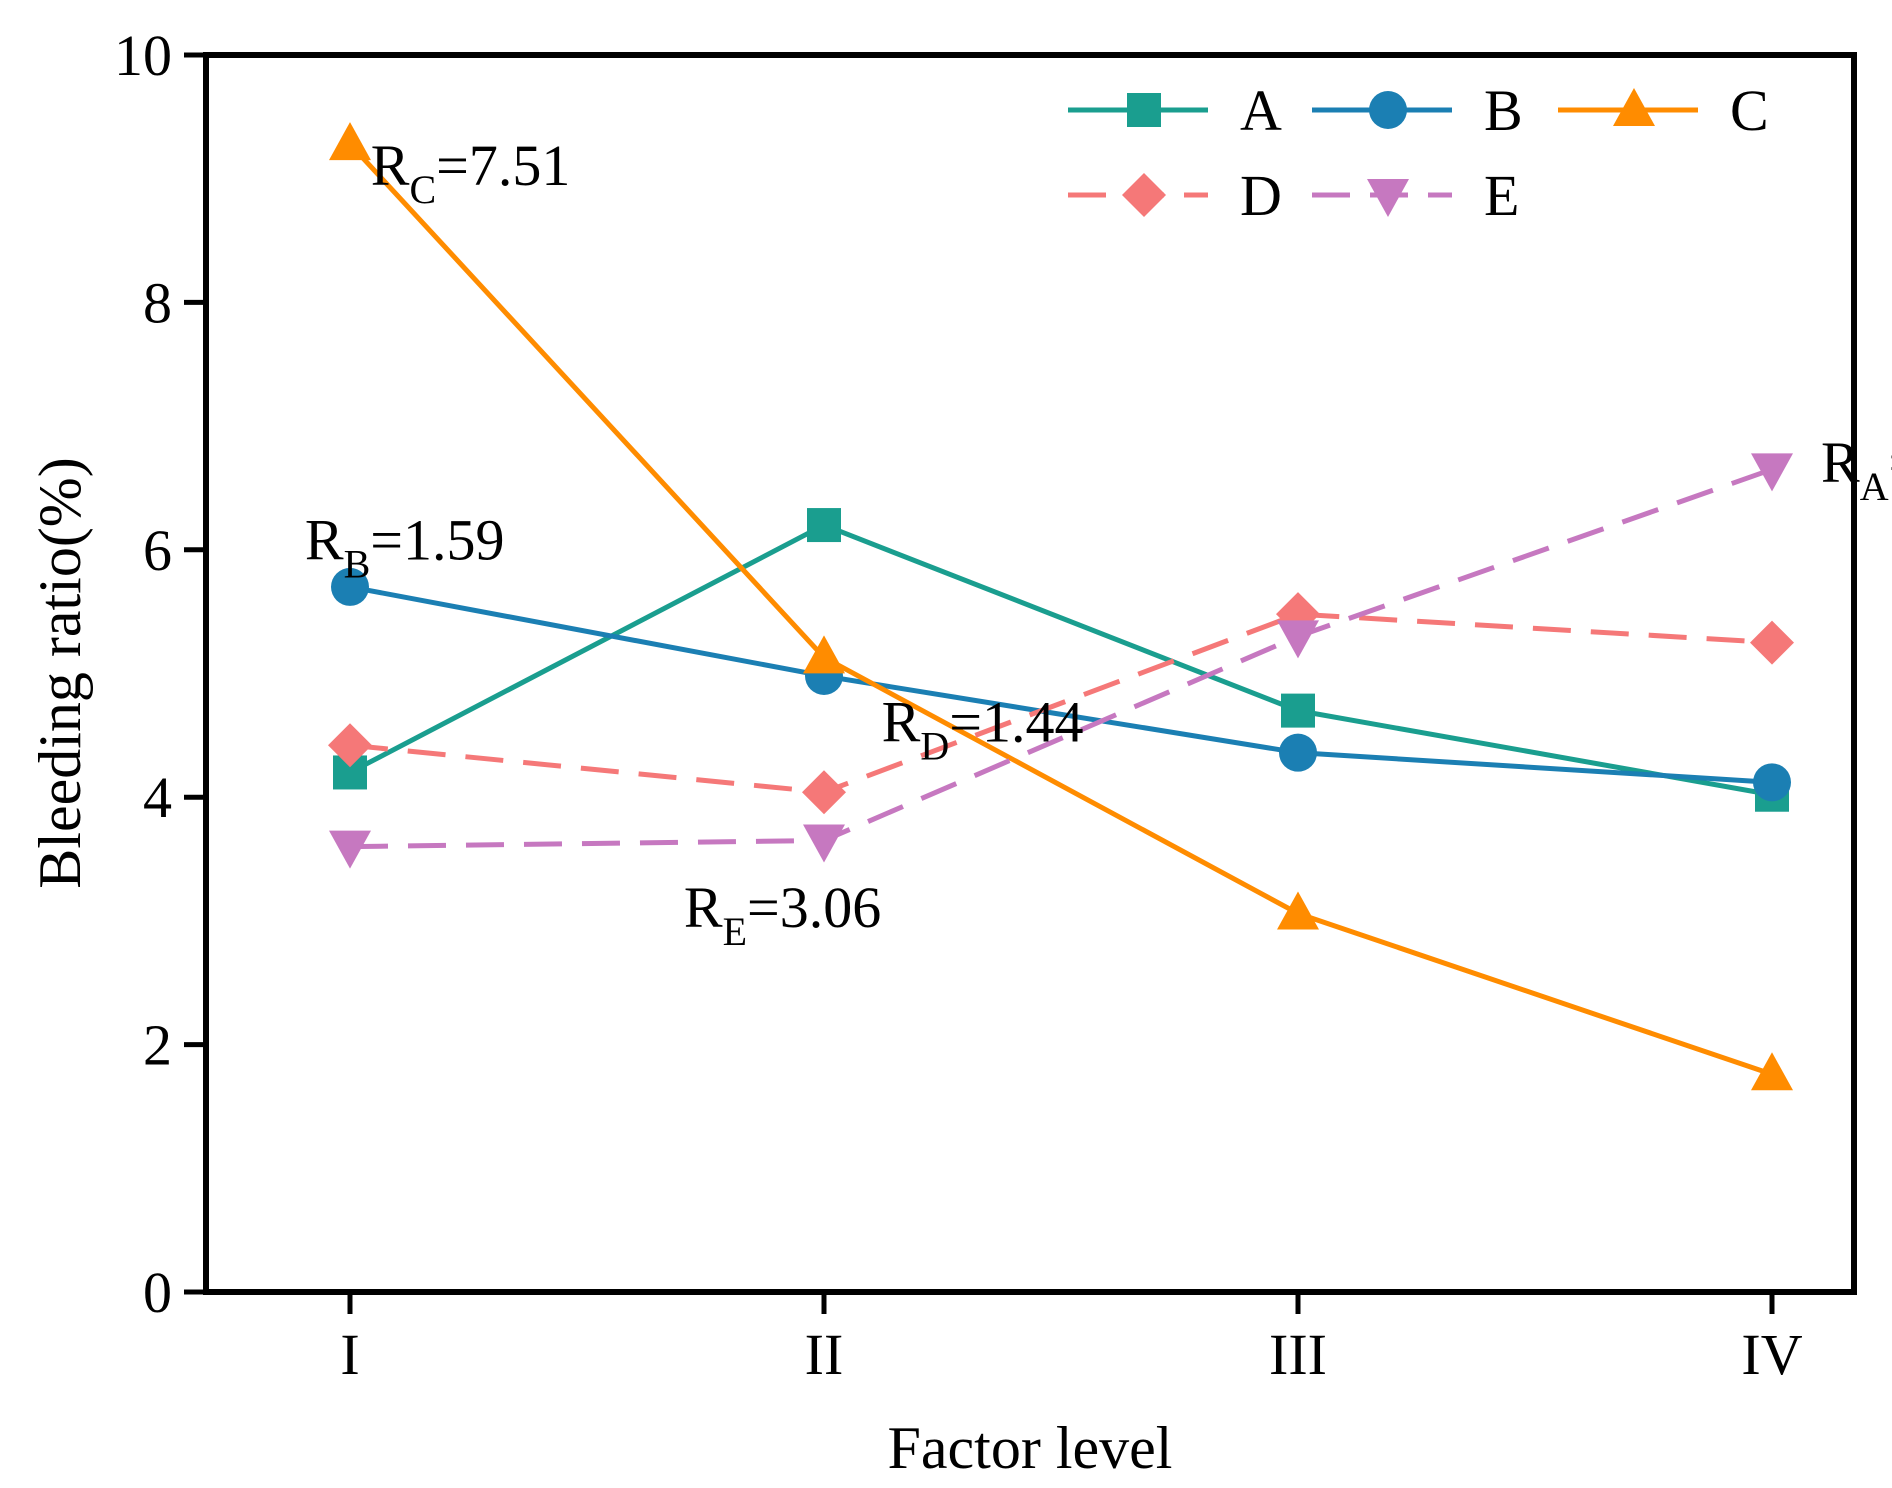  Describe the element at coordinates (824, 1354) in the screenshot. I see `x-tick-label: II` at that location.